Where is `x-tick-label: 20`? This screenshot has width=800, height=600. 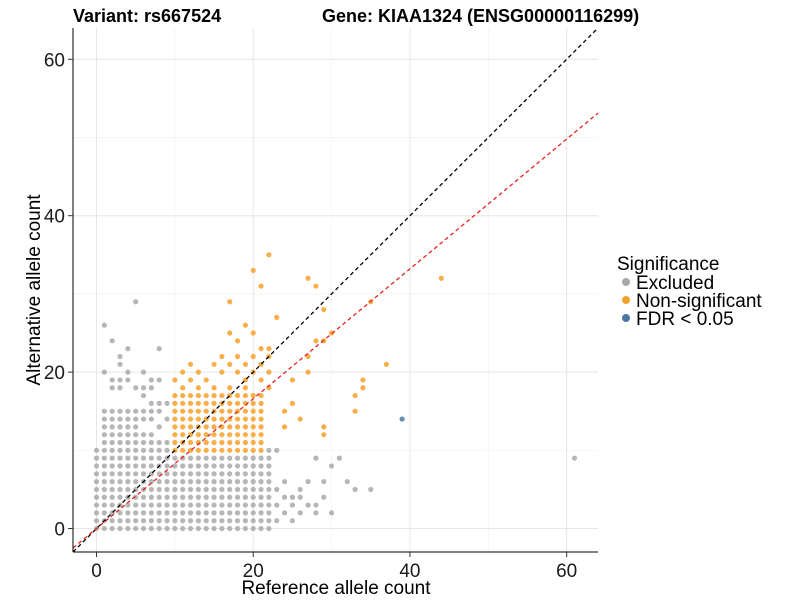
x-tick-label: 20 is located at coordinates (253, 571).